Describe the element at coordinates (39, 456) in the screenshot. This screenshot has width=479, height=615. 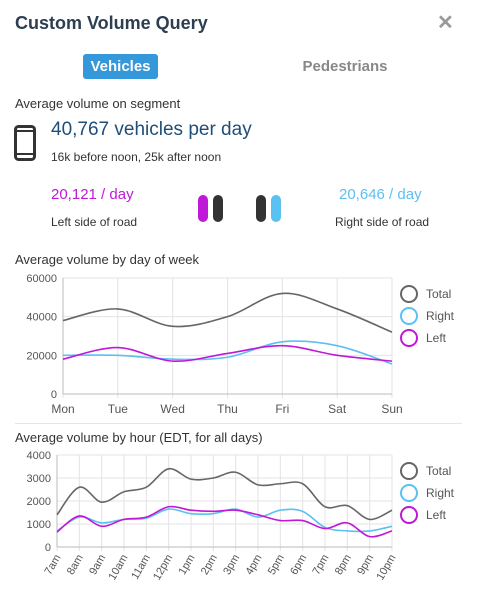
I see `y-tick-label: 4000` at that location.